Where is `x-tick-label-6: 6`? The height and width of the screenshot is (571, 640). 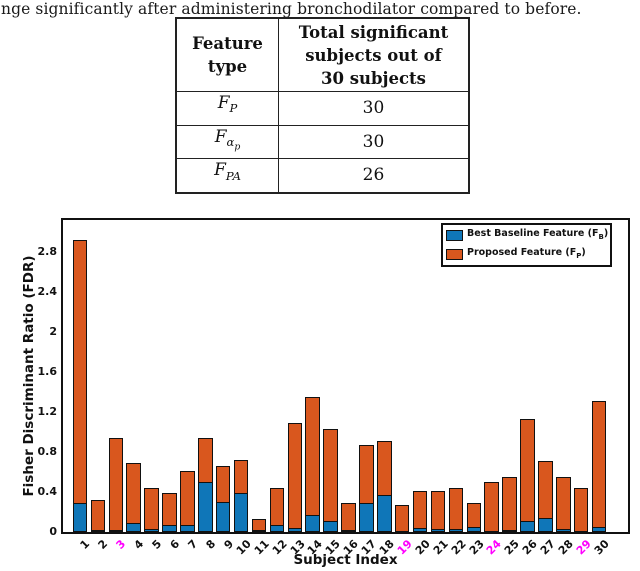
x-tick-label-6: 6 is located at coordinates (174, 544).